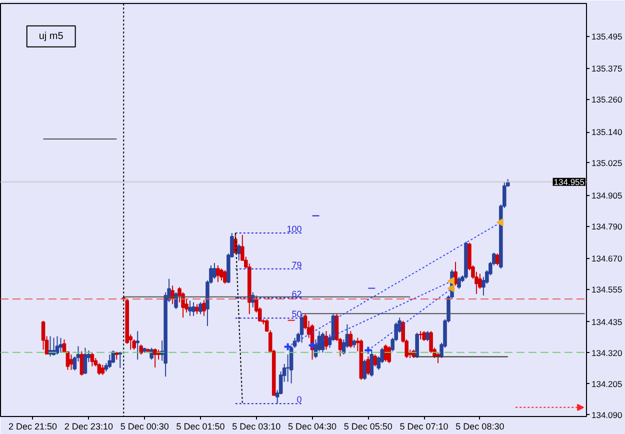 The height and width of the screenshot is (434, 625). Describe the element at coordinates (88, 427) in the screenshot. I see `x-tick-label: 2 Dec 23:10` at that location.